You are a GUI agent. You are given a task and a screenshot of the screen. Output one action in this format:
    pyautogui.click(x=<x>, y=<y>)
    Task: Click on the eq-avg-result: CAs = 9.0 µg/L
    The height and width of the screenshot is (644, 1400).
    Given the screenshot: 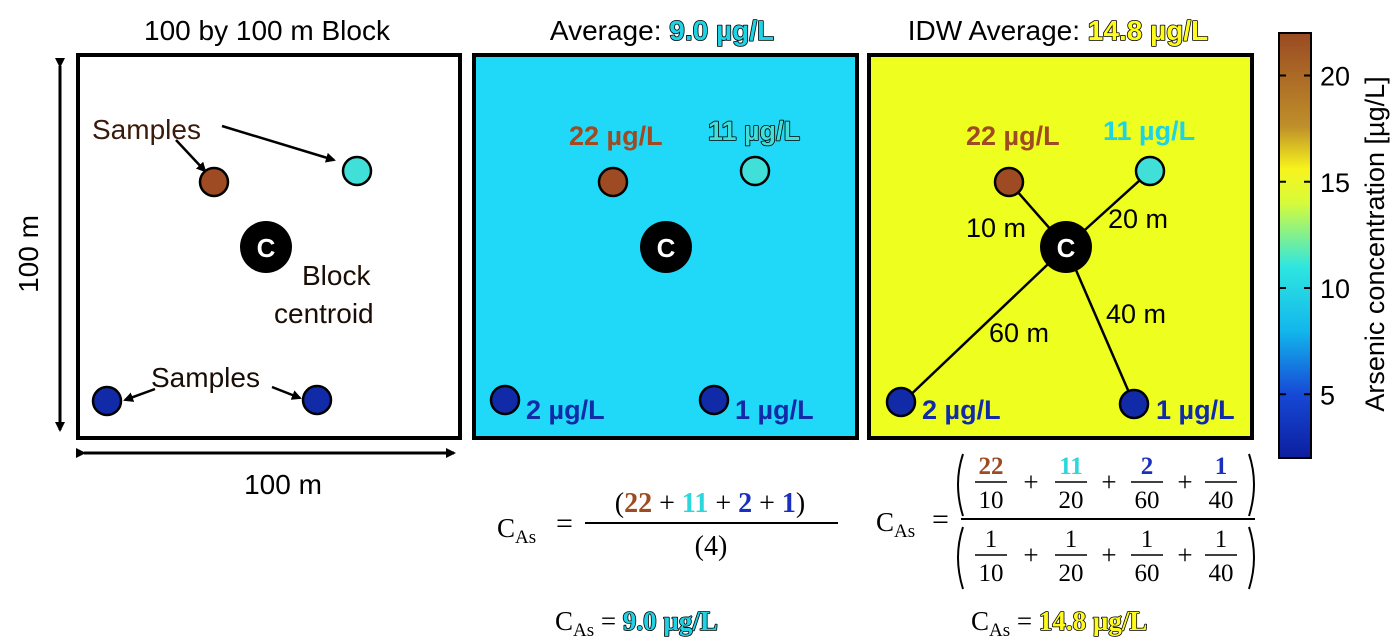 What is the action you would take?
    pyautogui.click(x=636, y=623)
    